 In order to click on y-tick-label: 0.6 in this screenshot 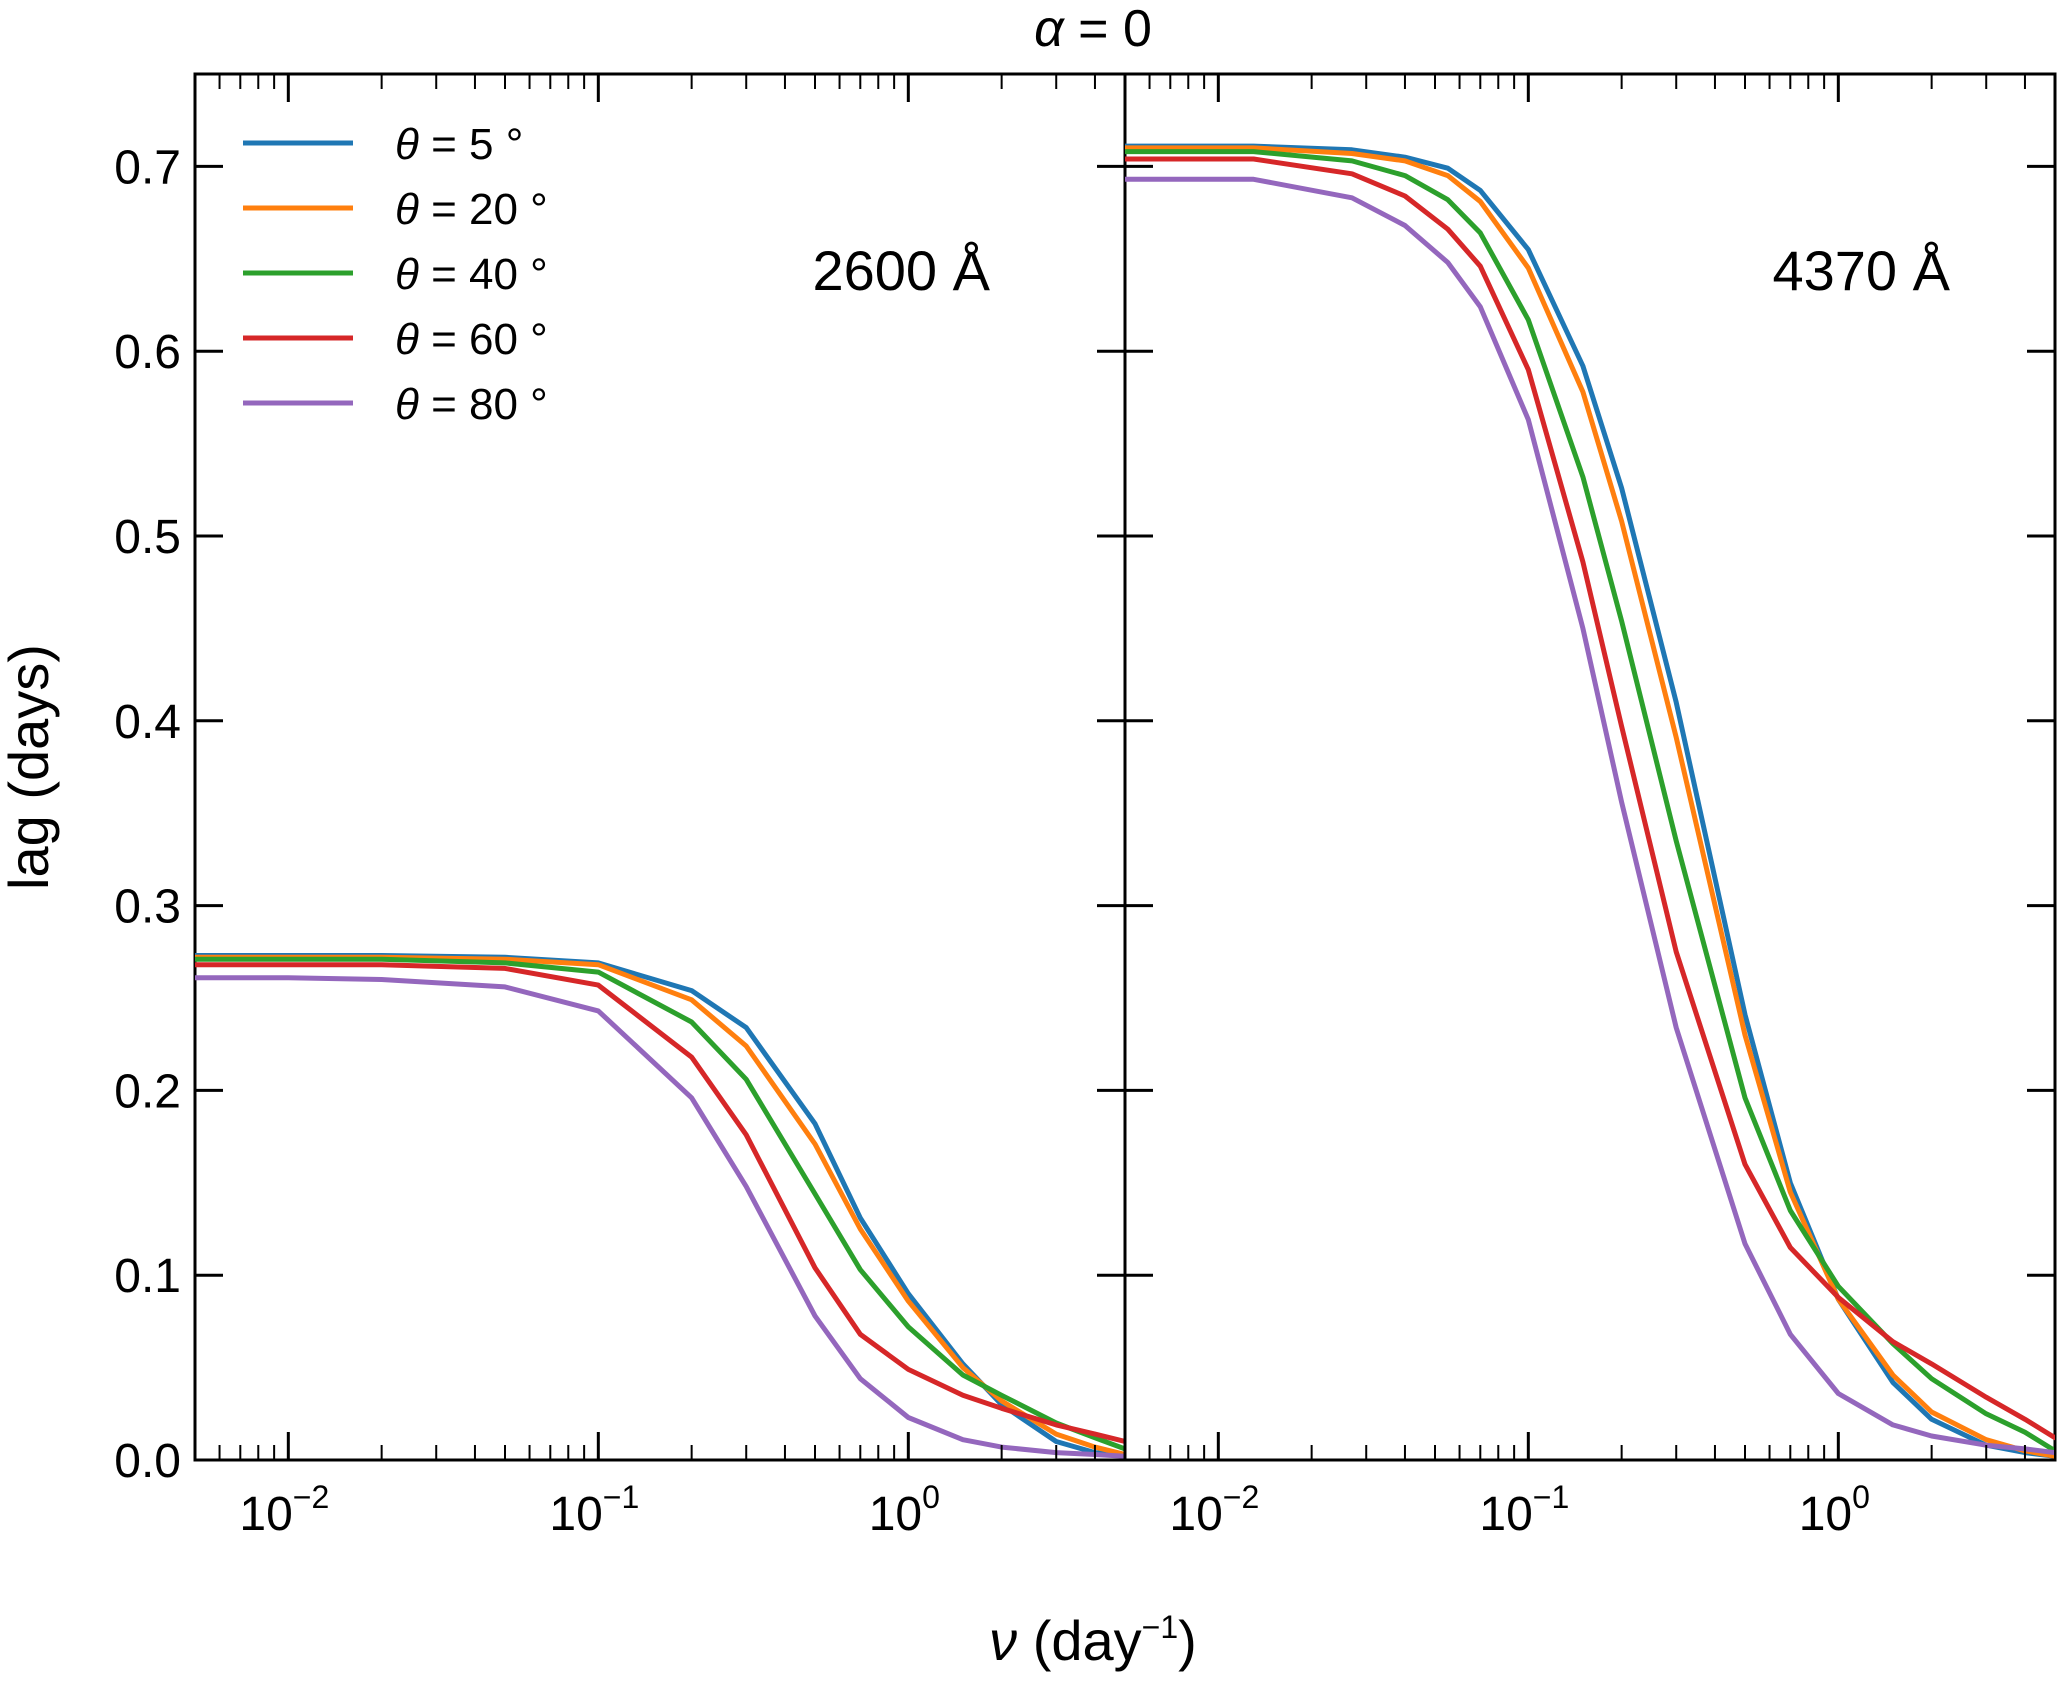, I will do `click(147, 352)`.